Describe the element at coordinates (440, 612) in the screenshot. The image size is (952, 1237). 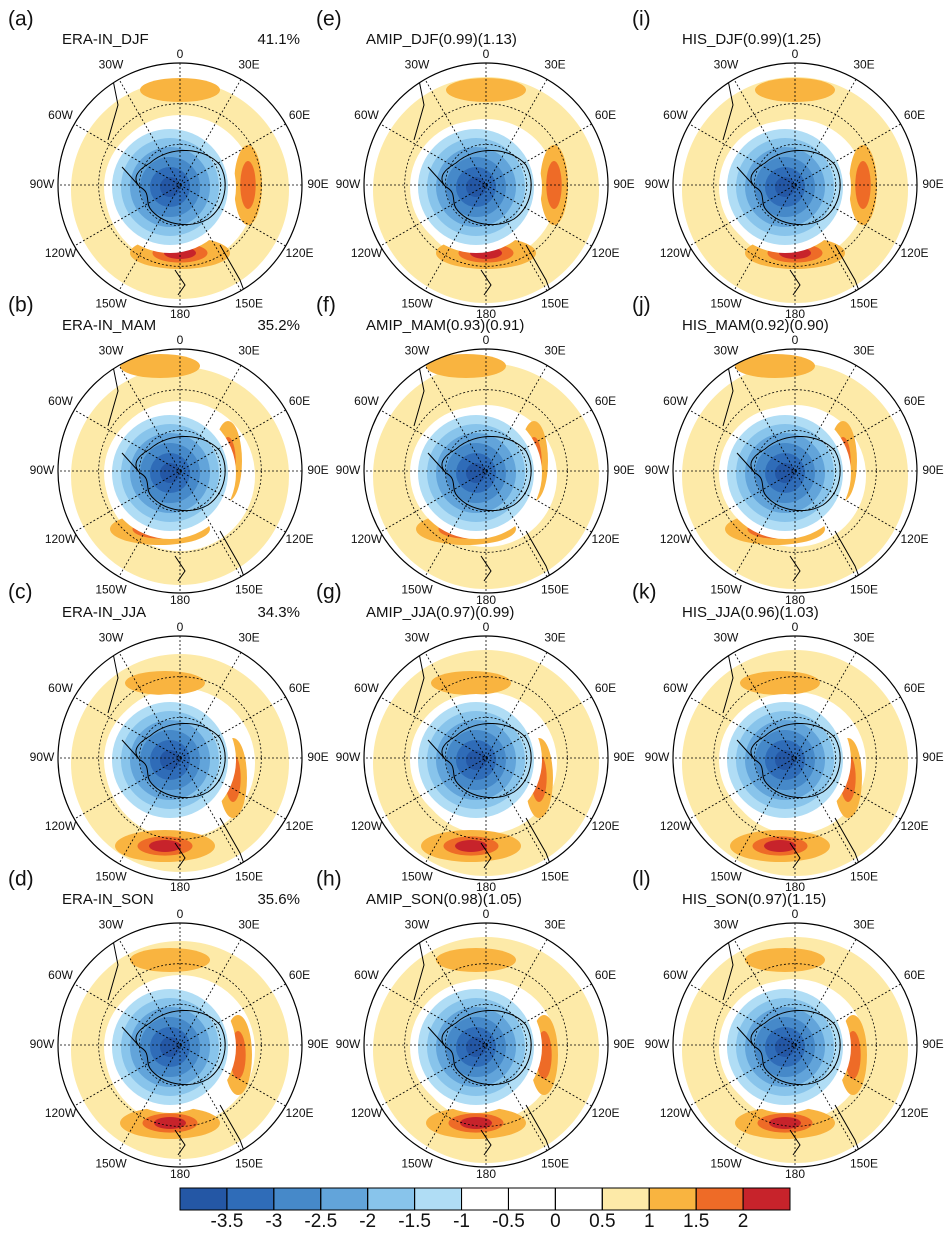
I see `panel-title: AMIP_JJA(0.97)(0.99)` at that location.